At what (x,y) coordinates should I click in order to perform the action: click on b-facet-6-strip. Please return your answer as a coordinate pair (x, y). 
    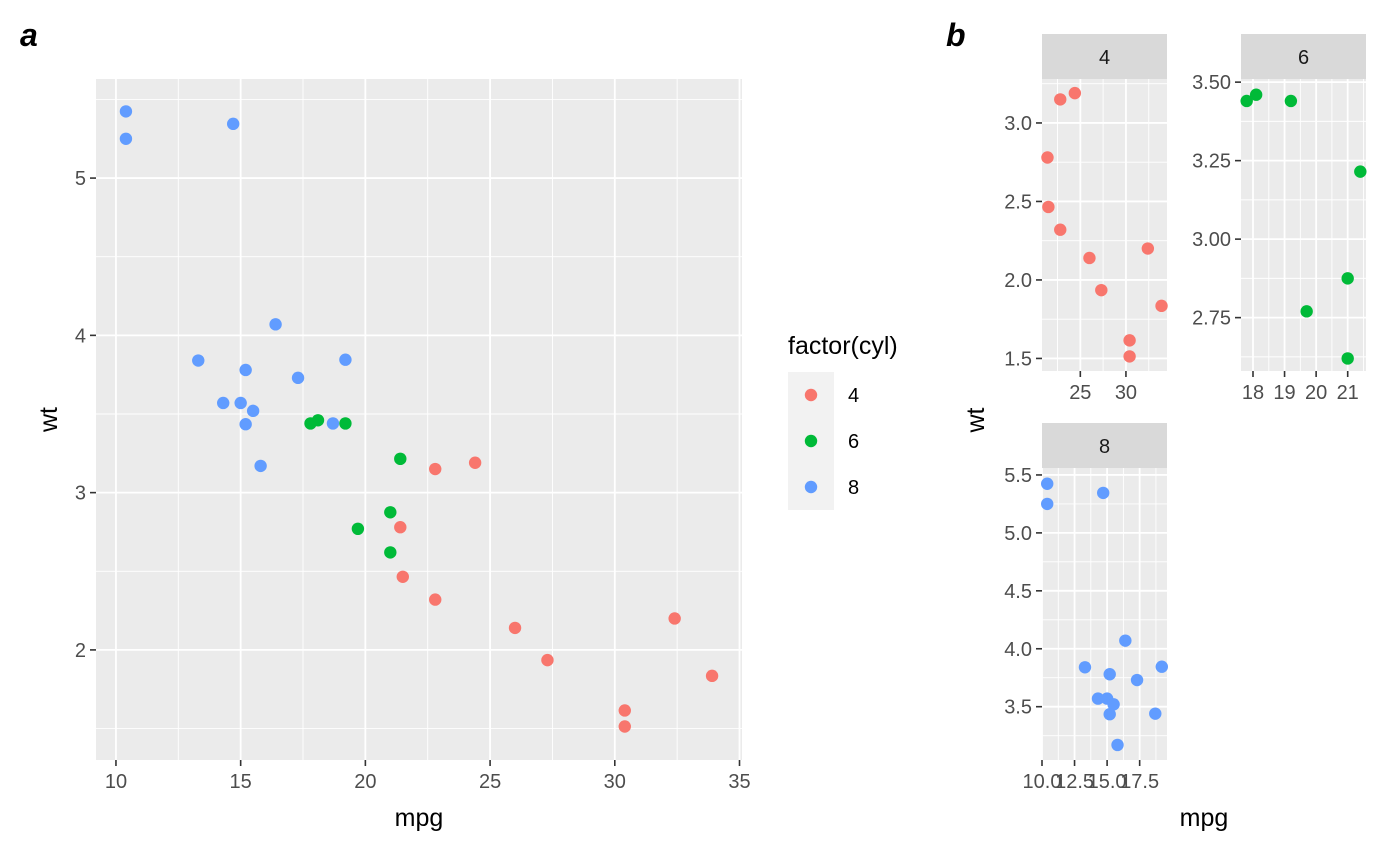
    Looking at the image, I should click on (1303, 56).